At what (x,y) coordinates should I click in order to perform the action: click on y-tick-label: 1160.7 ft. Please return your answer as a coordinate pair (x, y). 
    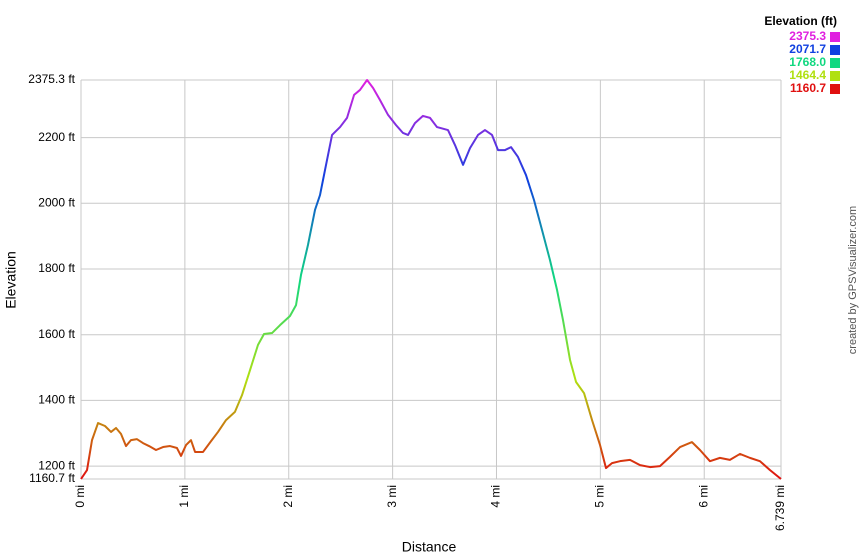
    Looking at the image, I should click on (52, 478).